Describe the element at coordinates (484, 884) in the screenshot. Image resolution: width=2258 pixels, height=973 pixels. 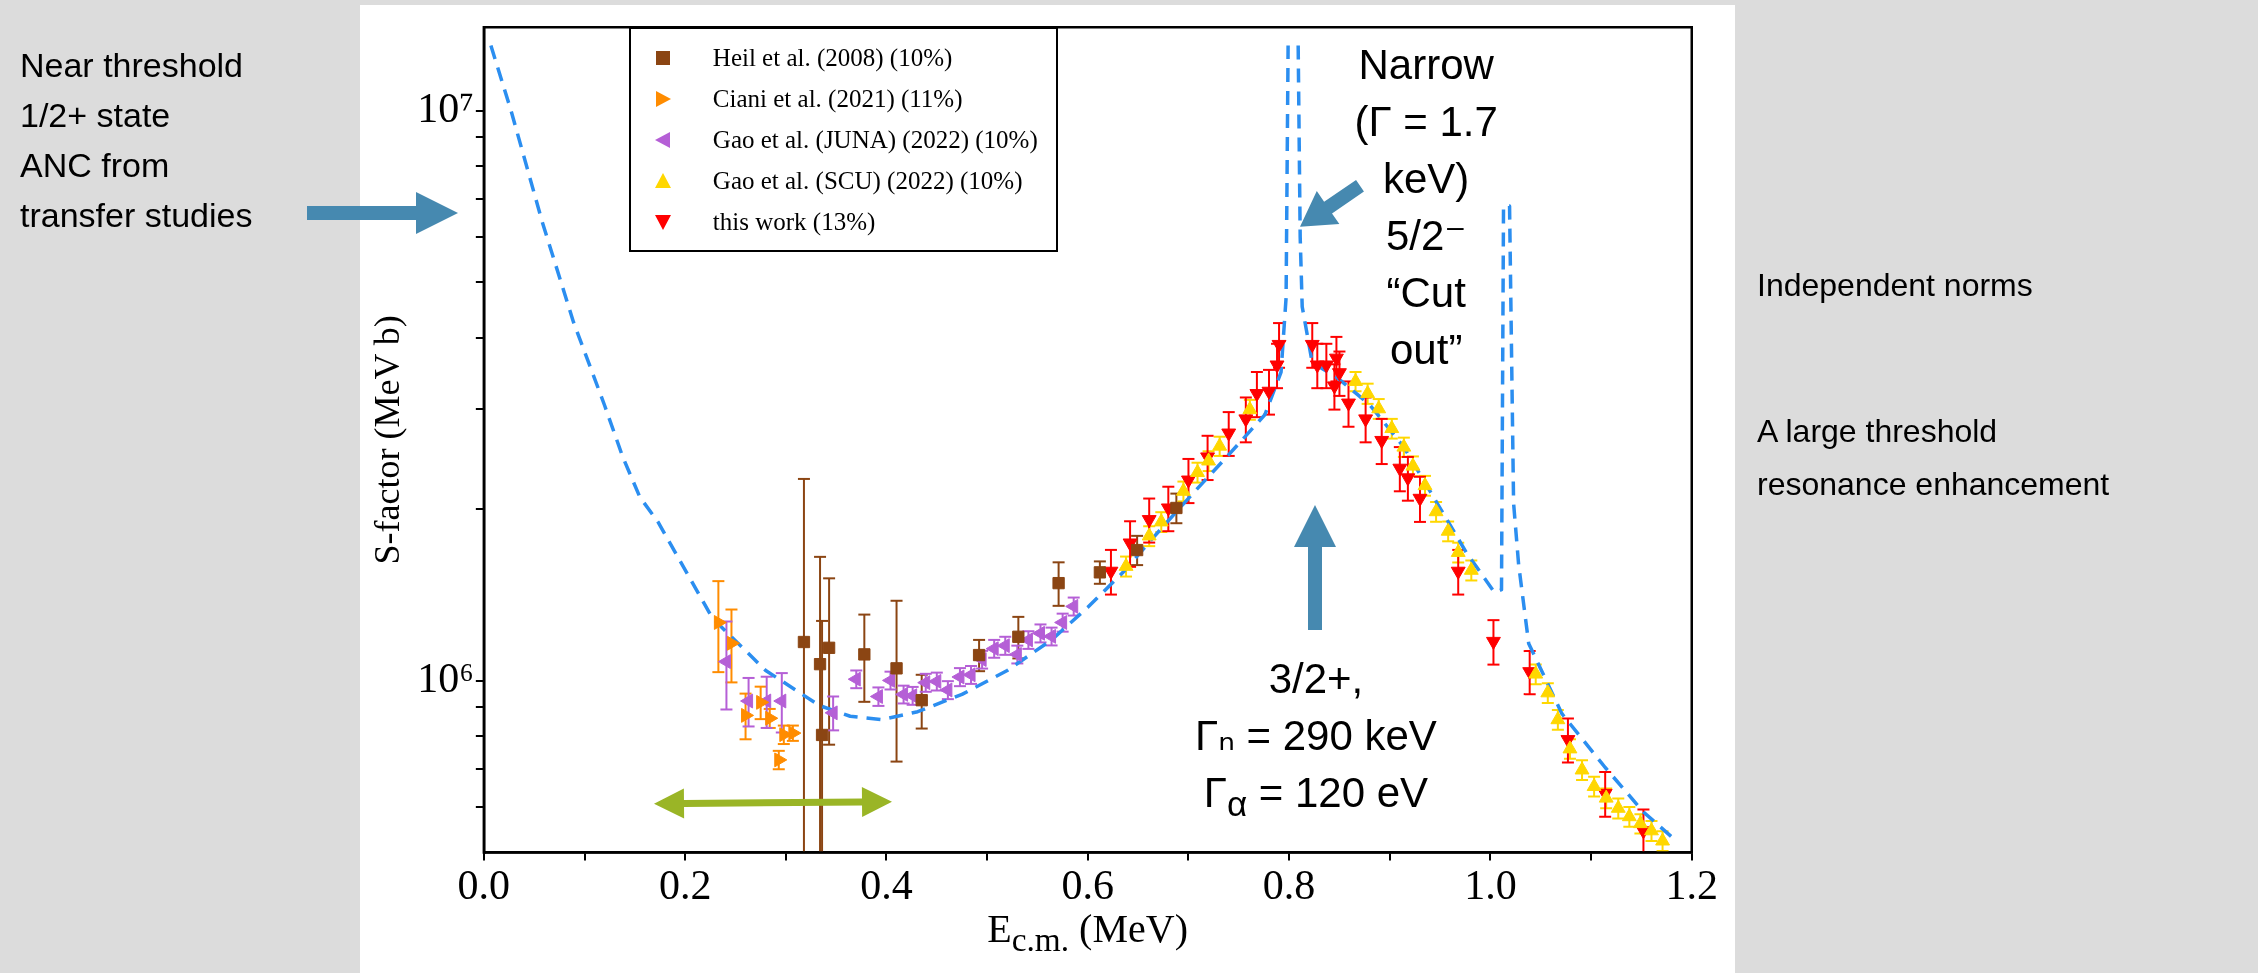
I see `x-tick-label: 0.0` at that location.